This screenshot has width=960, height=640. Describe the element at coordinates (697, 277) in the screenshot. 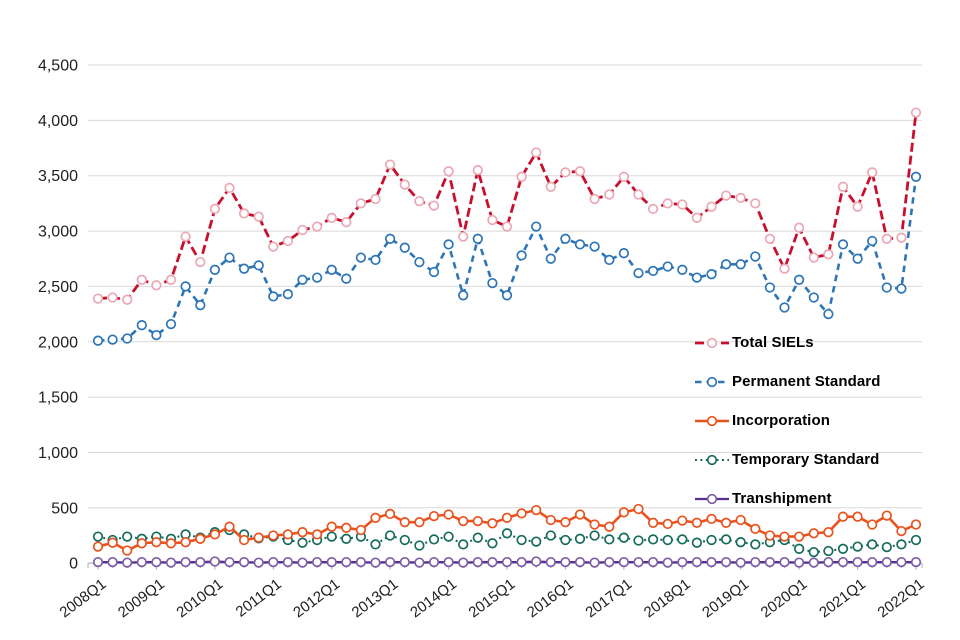

I see `data-point-permanent-standard-2018Q2` at that location.